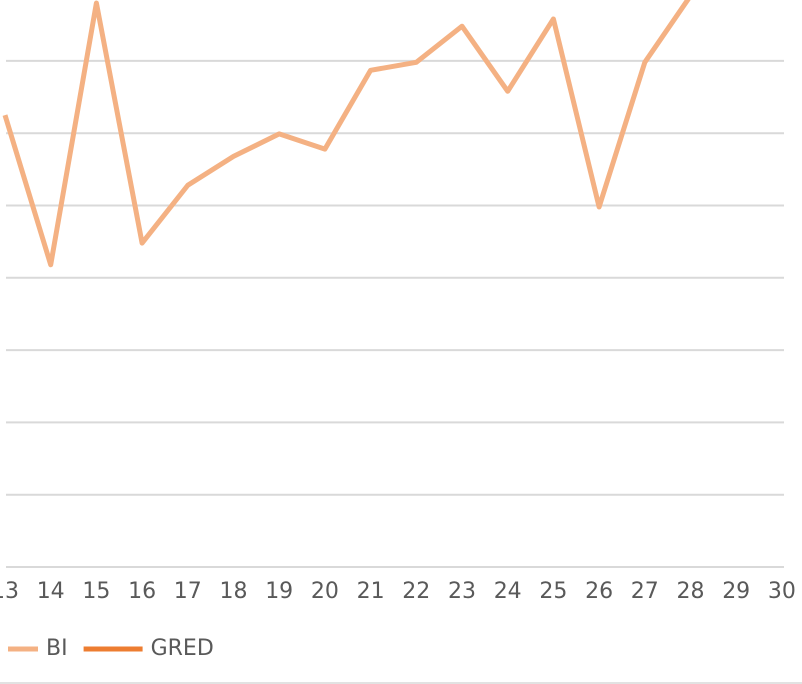 The width and height of the screenshot is (802, 684). What do you see at coordinates (182, 648) in the screenshot?
I see `legend-label: GRED` at bounding box center [182, 648].